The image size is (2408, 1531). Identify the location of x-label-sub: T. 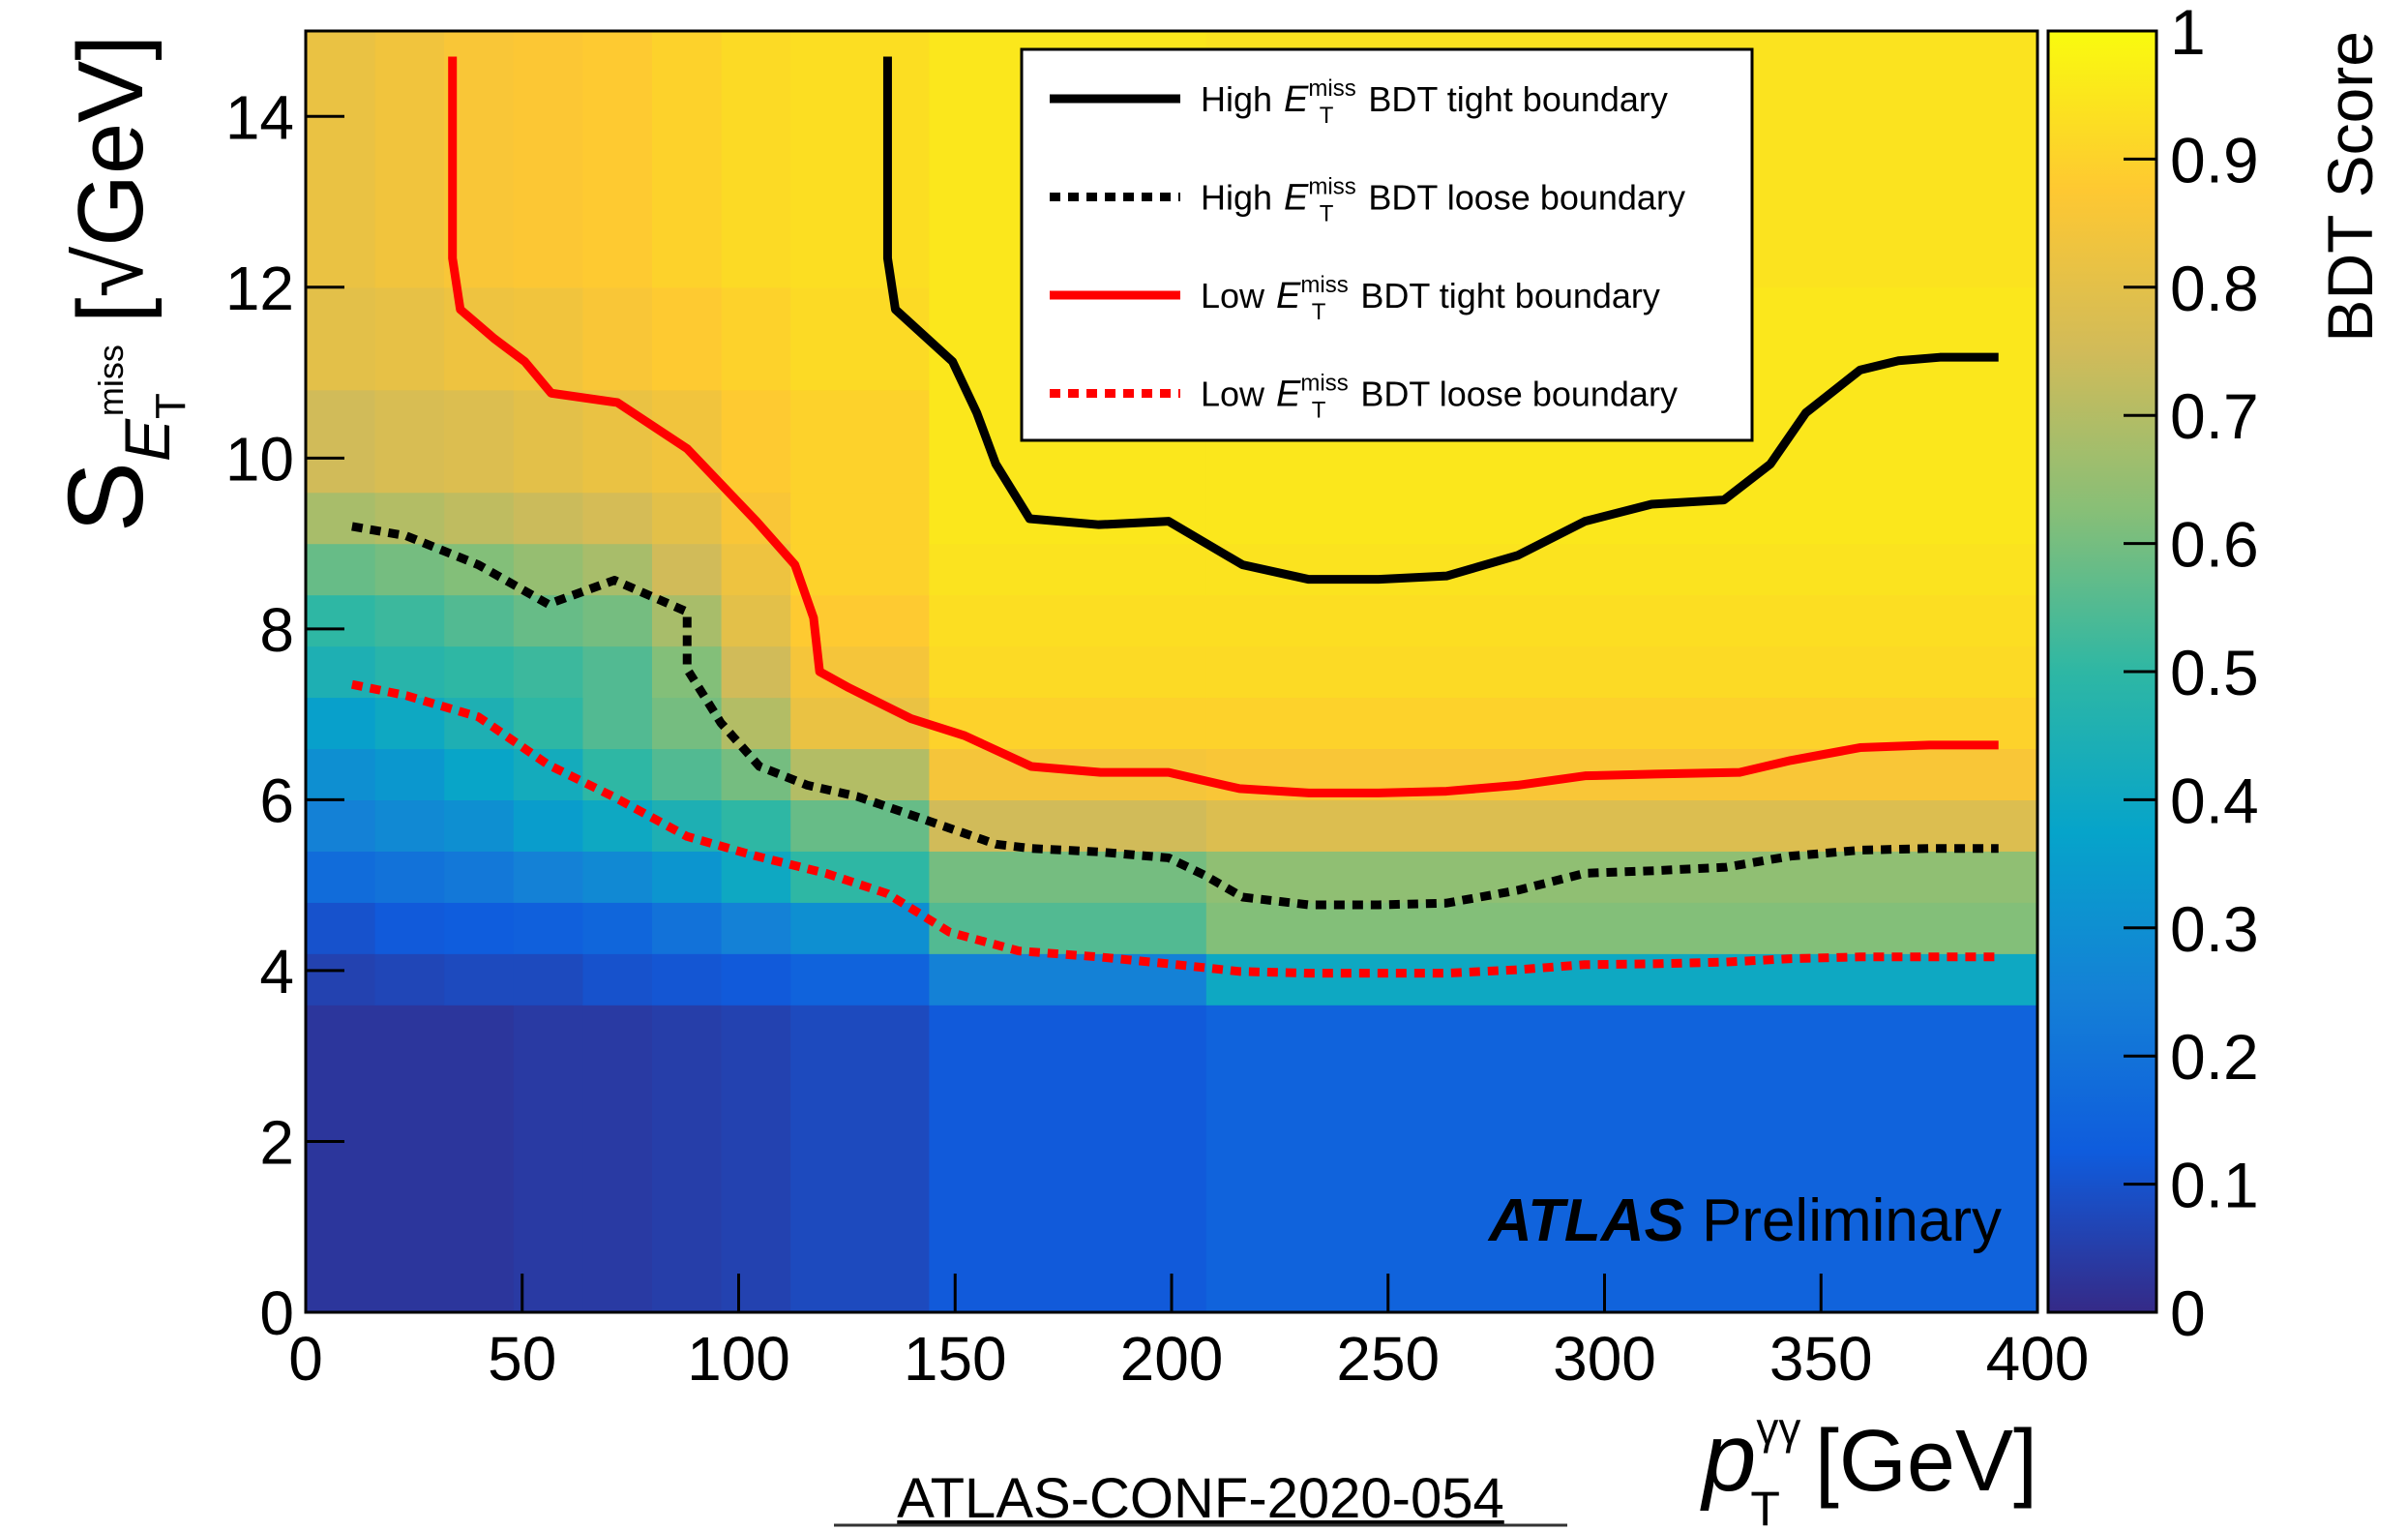
(1765, 1507).